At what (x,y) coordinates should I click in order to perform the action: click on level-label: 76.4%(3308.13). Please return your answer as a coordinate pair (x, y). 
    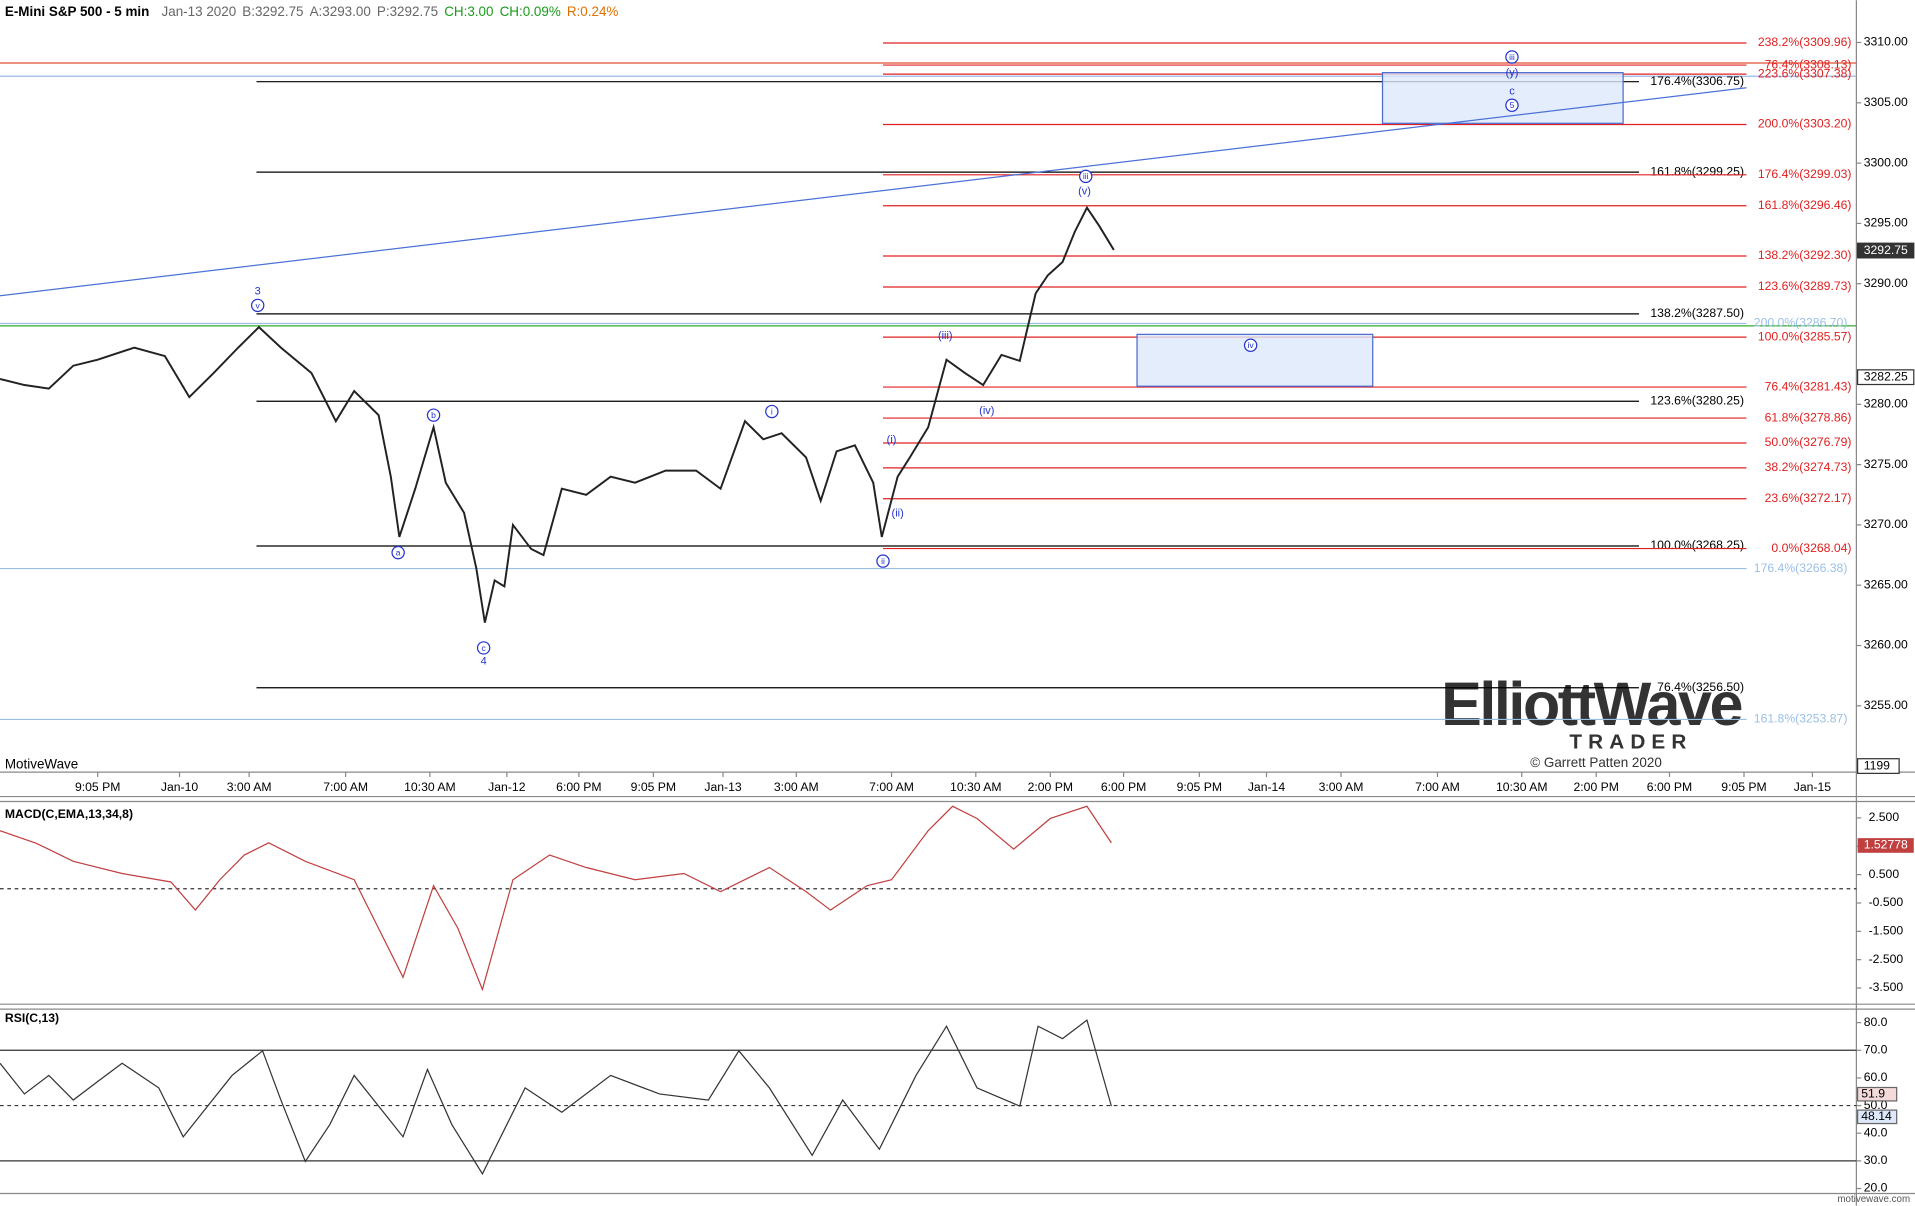
    Looking at the image, I should click on (1808, 64).